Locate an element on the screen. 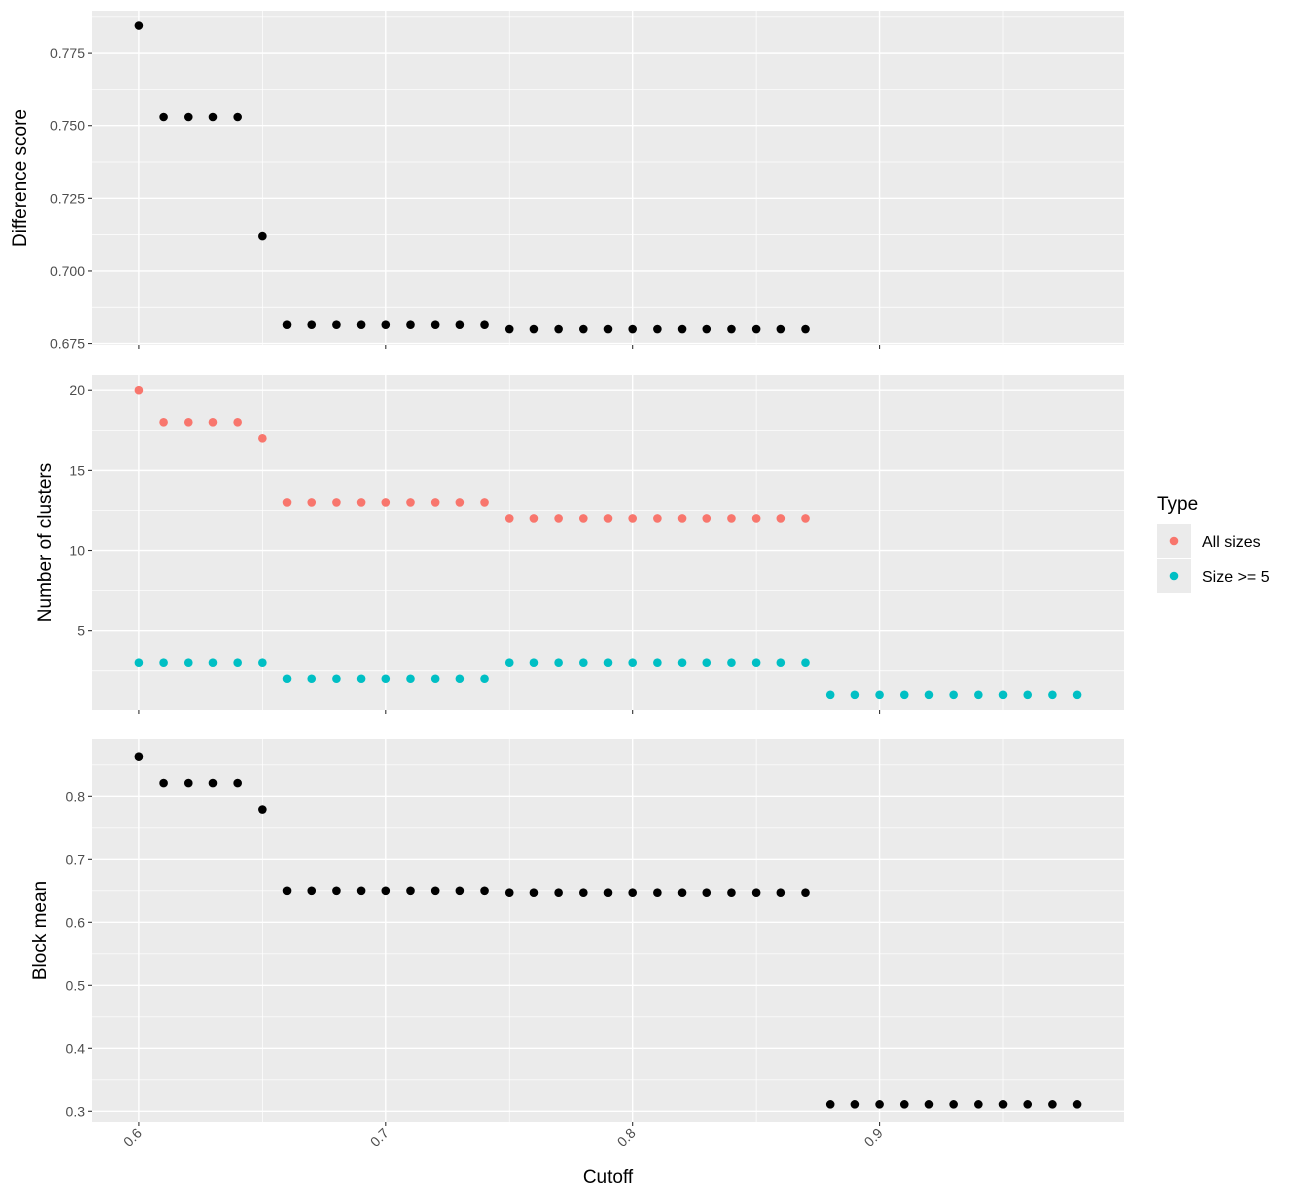 This screenshot has height=1200, width=1300. y-tick-label: 0.750 is located at coordinates (67, 126).